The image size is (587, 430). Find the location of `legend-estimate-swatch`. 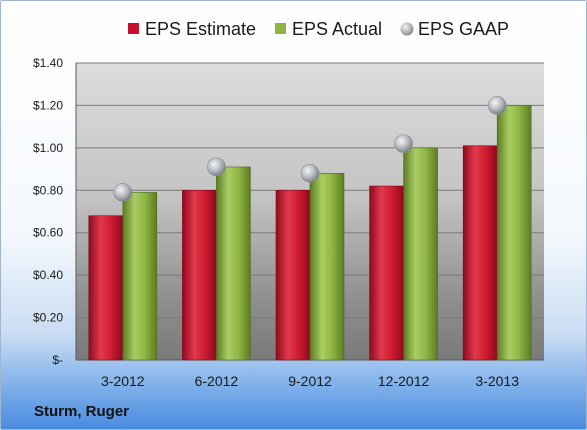

legend-estimate-swatch is located at coordinates (133, 28).